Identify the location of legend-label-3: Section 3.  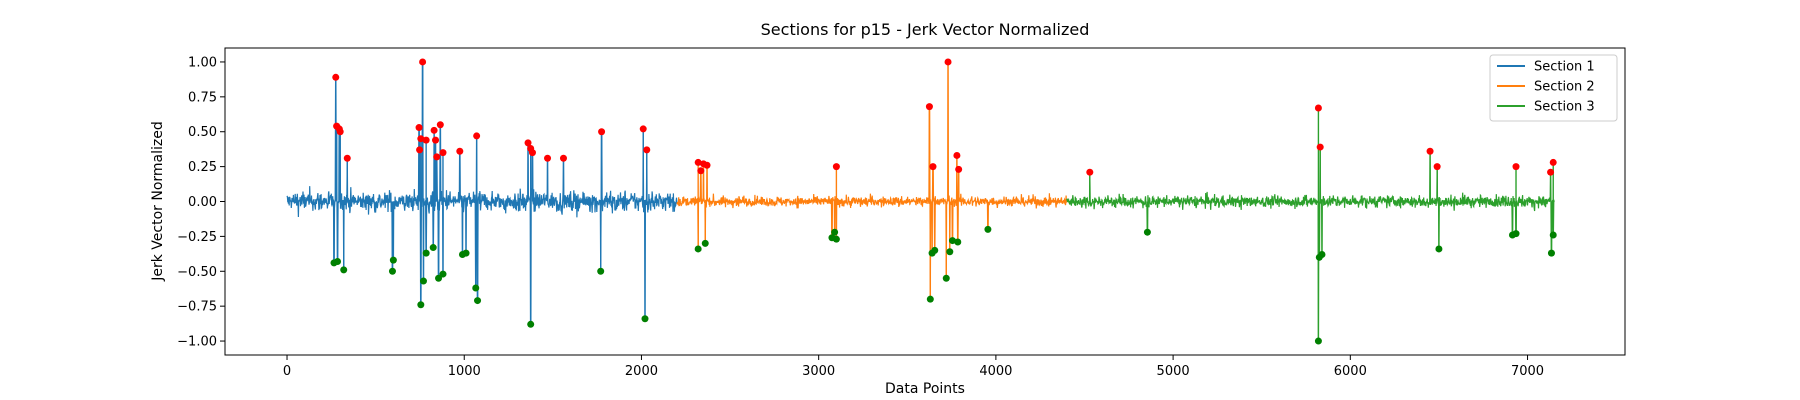
(1564, 107).